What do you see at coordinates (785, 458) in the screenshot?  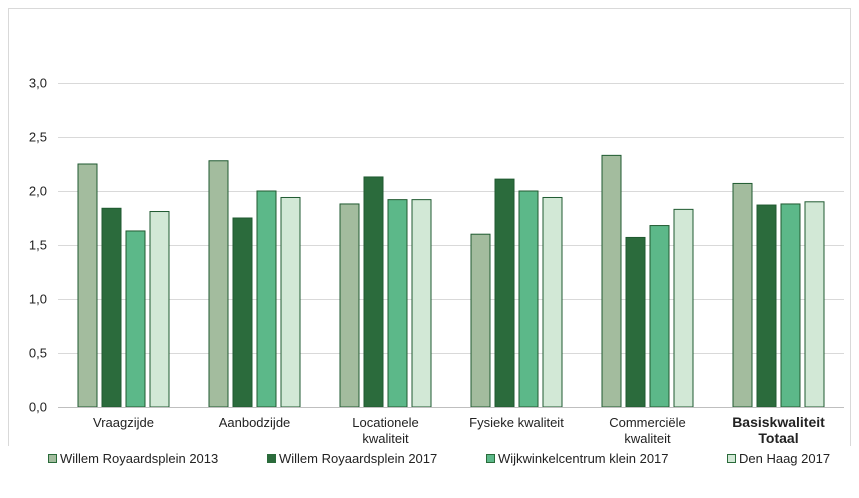 I see `legend-label: Den Haag 2017` at bounding box center [785, 458].